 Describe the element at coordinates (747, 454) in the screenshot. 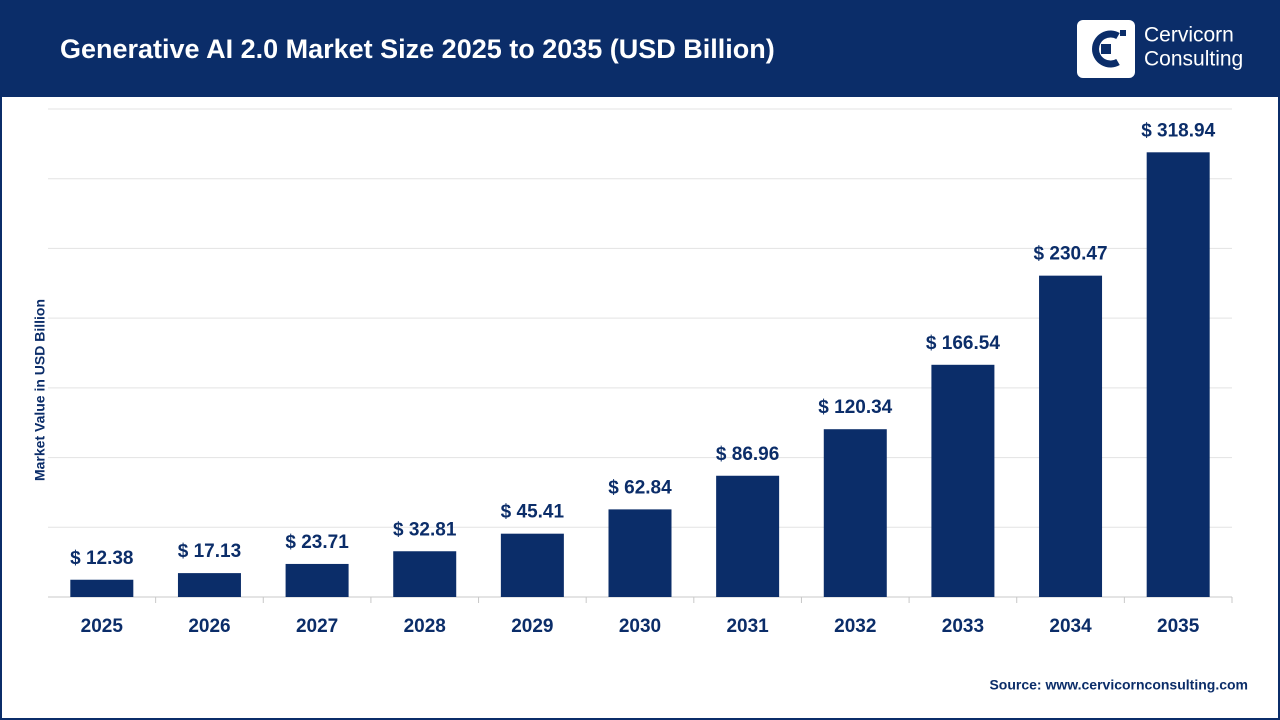

I see `value-label: $ 86.96` at that location.